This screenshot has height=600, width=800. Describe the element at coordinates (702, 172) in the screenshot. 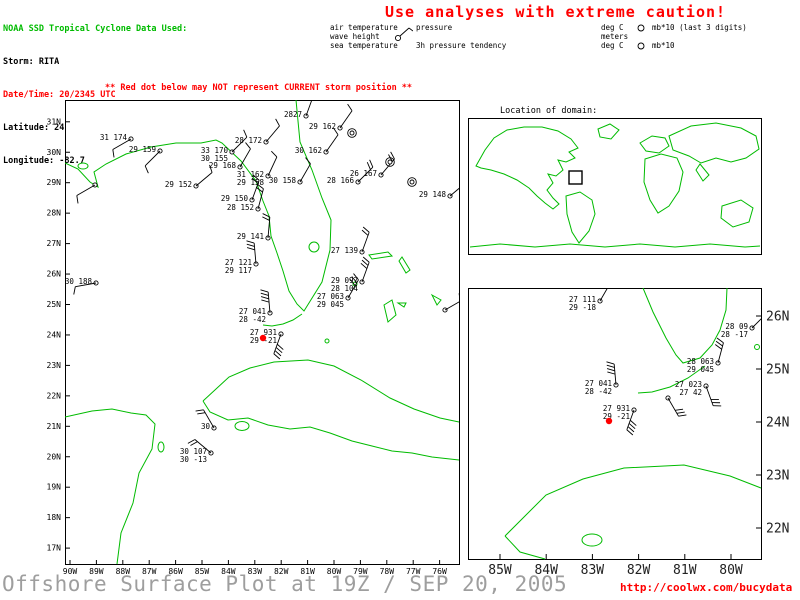

I see `india-outline` at that location.